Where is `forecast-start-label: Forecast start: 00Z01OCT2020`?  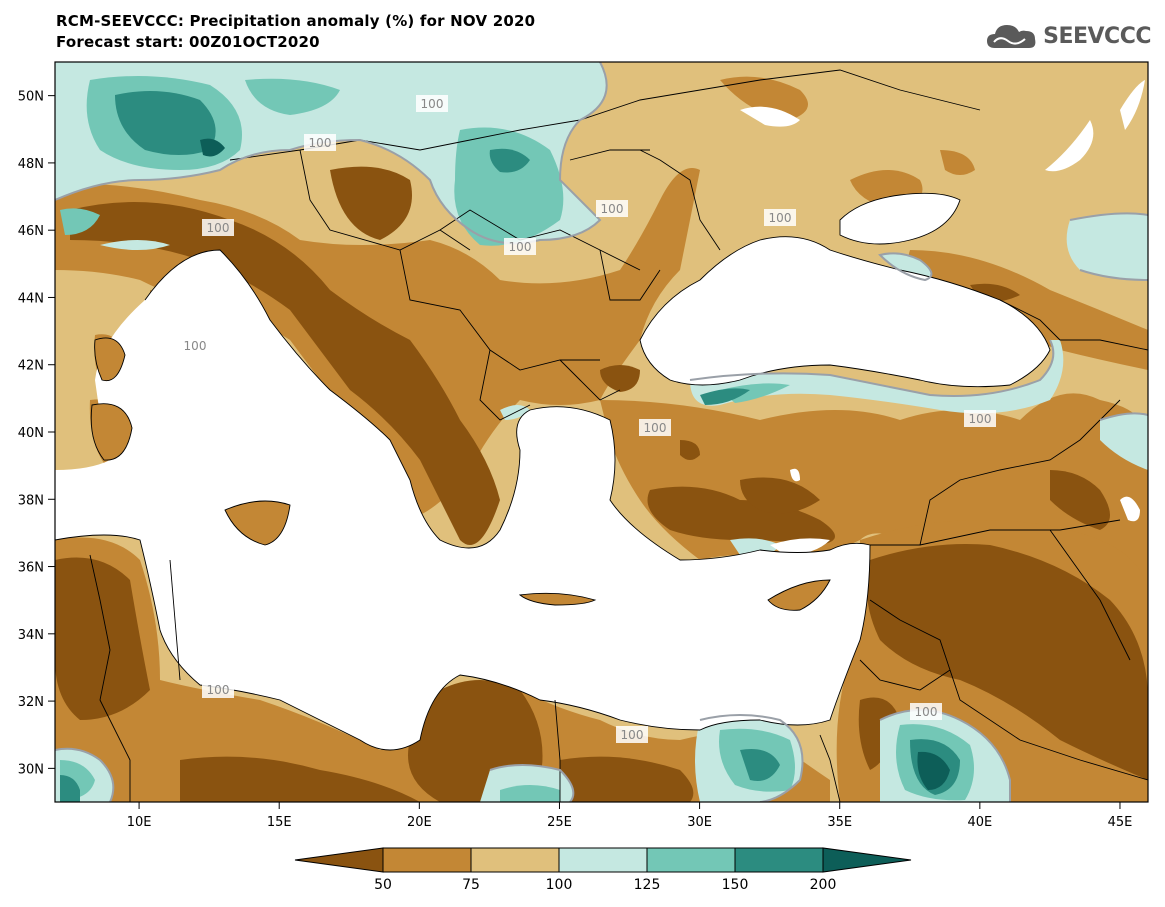 forecast-start-label: Forecast start: 00Z01OCT2020 is located at coordinates (188, 42).